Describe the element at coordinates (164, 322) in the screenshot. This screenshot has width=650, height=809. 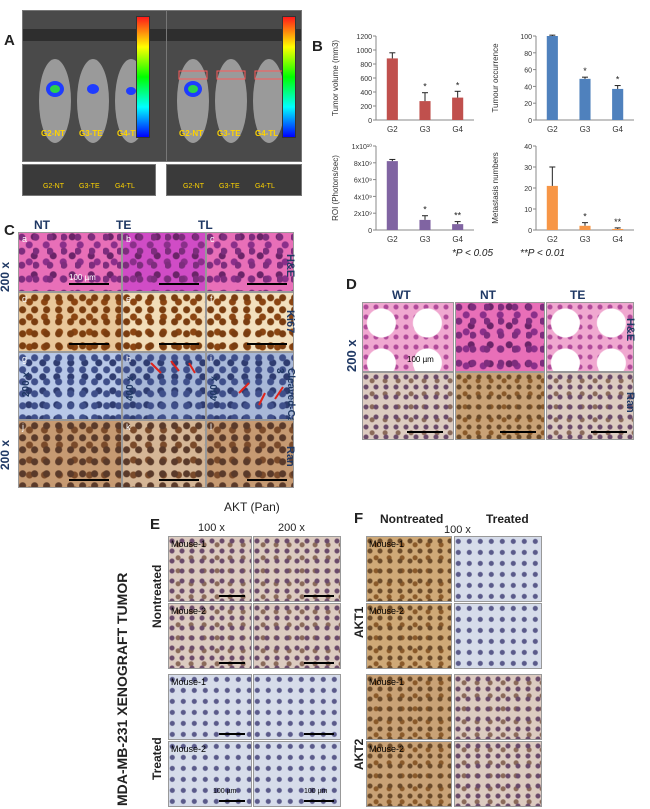
I see `tissue-e: e` at that location.